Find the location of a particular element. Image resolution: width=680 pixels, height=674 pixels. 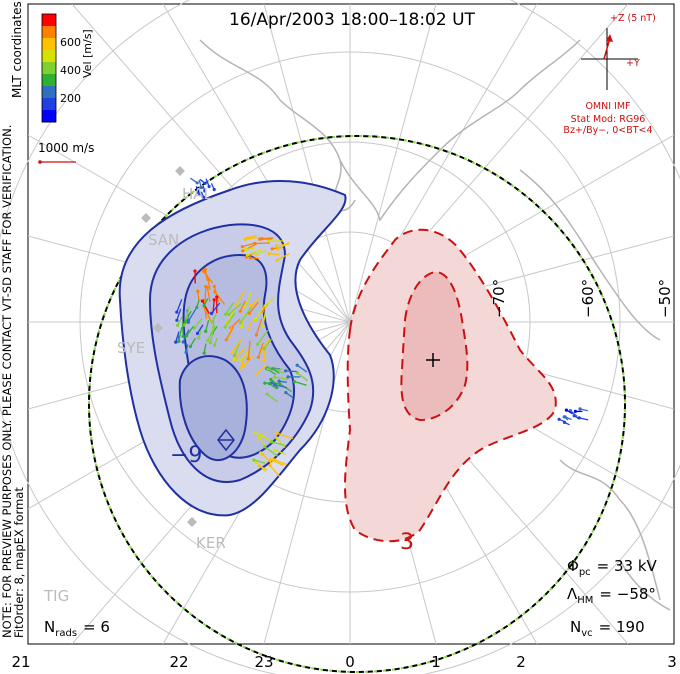

mlt-axis: 21 22 23 0 1 2 3 is located at coordinates (343, 662).